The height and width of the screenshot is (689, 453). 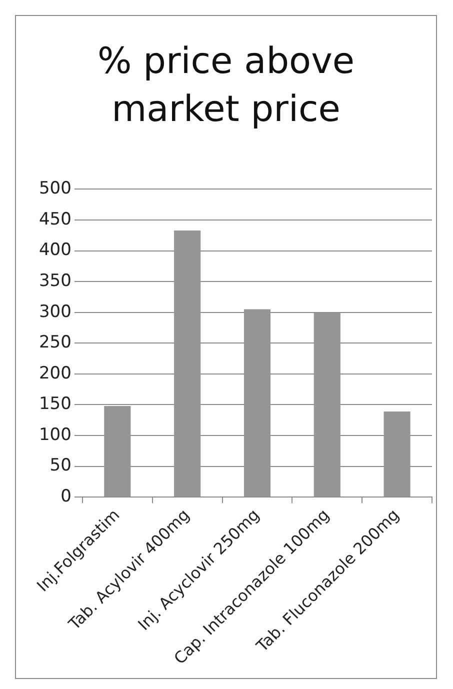 What do you see at coordinates (66, 496) in the screenshot?
I see `y-tick-label: 0` at bounding box center [66, 496].